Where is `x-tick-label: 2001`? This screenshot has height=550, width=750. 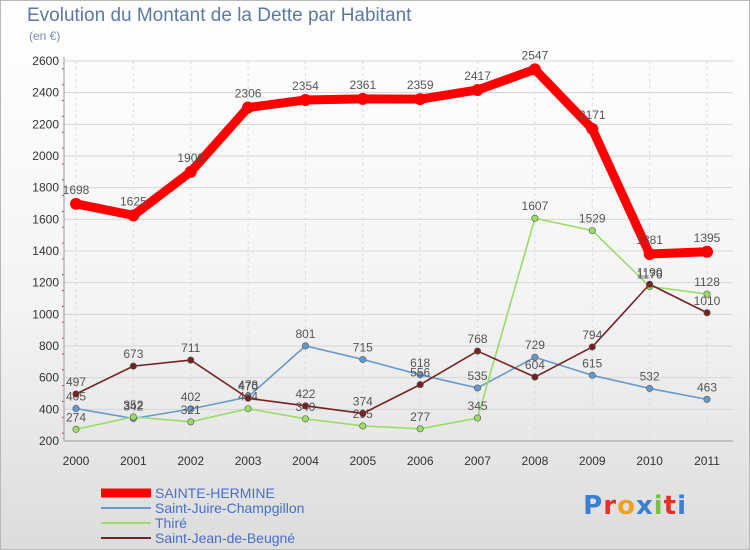 x-tick-label: 2001 is located at coordinates (133, 461).